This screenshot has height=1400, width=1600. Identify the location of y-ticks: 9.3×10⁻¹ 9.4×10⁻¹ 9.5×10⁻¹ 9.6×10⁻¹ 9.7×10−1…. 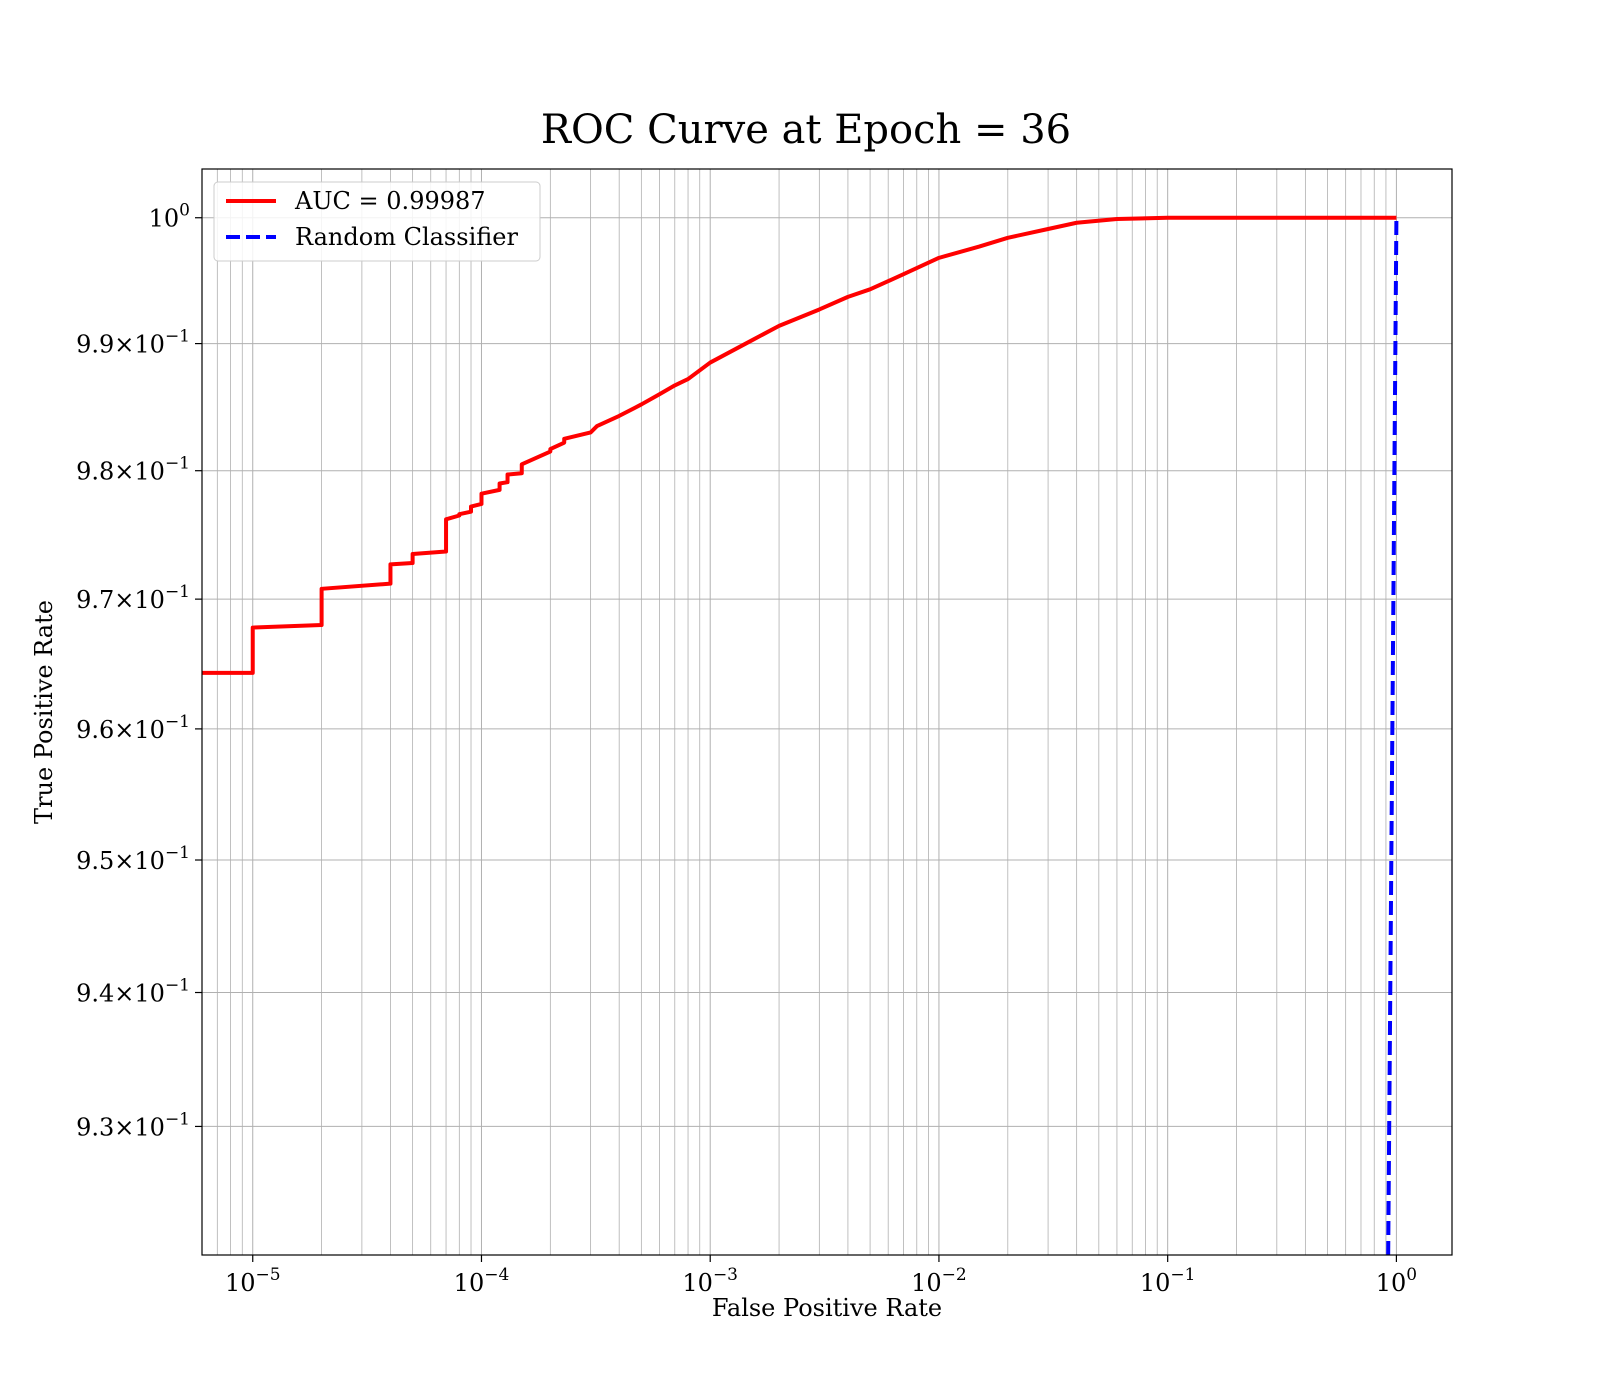
(139, 671).